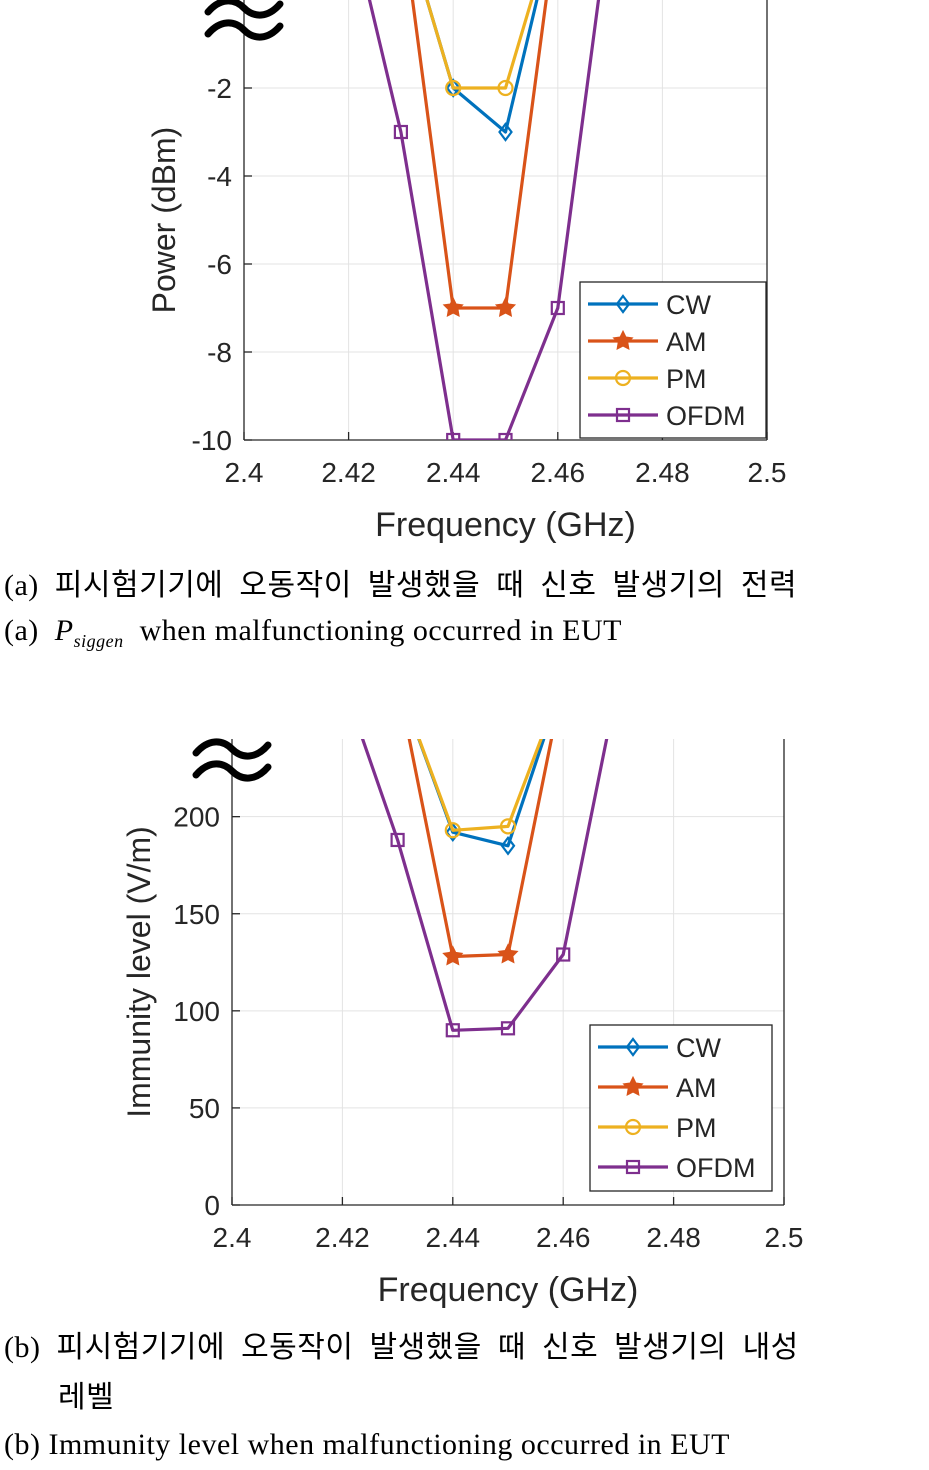 The image size is (929, 1470). Describe the element at coordinates (767, 472) in the screenshot. I see `chart0-x-tick-label: 2.5` at that location.